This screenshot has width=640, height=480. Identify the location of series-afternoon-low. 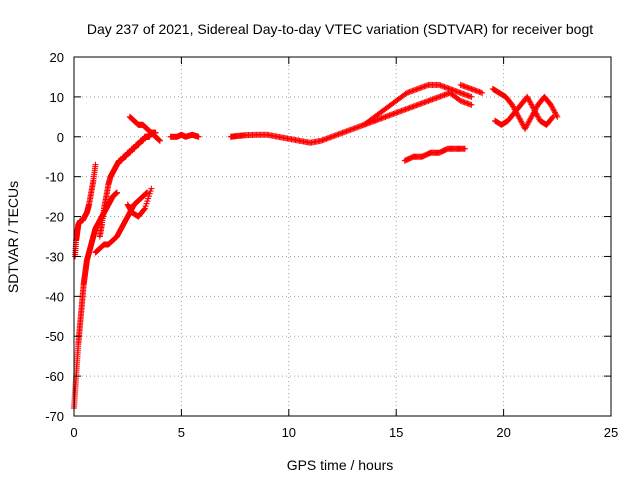
(434, 154).